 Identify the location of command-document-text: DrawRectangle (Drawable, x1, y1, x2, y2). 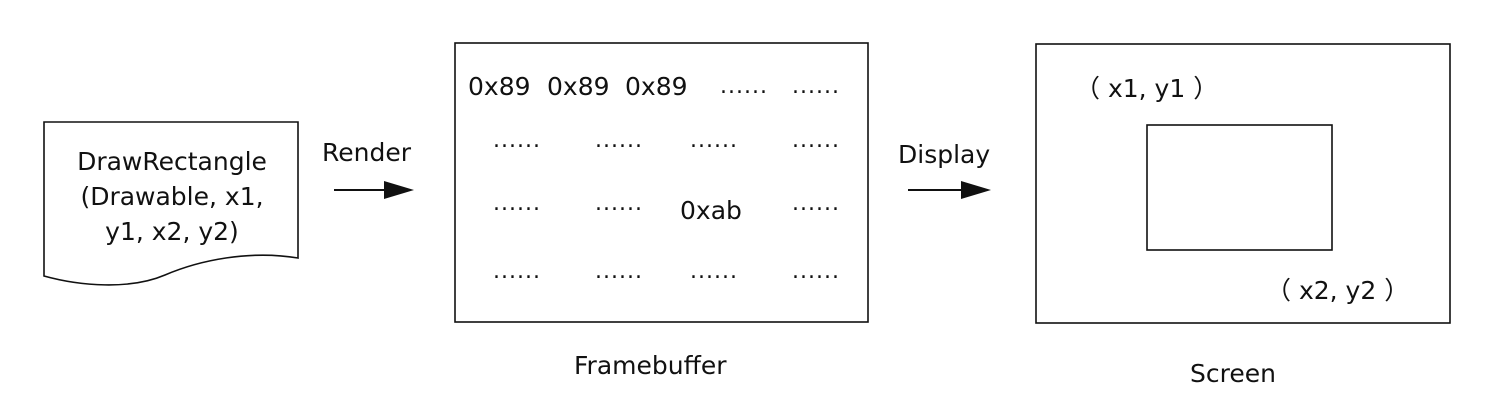
(172, 196).